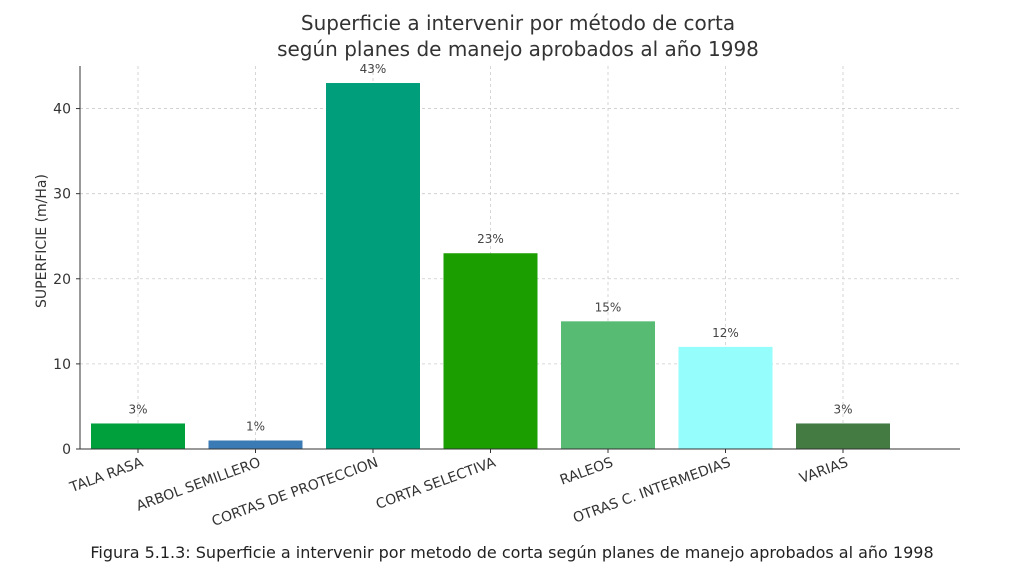 The height and width of the screenshot is (576, 1024). Describe the element at coordinates (490, 239) in the screenshot. I see `data-label: 23%` at that location.